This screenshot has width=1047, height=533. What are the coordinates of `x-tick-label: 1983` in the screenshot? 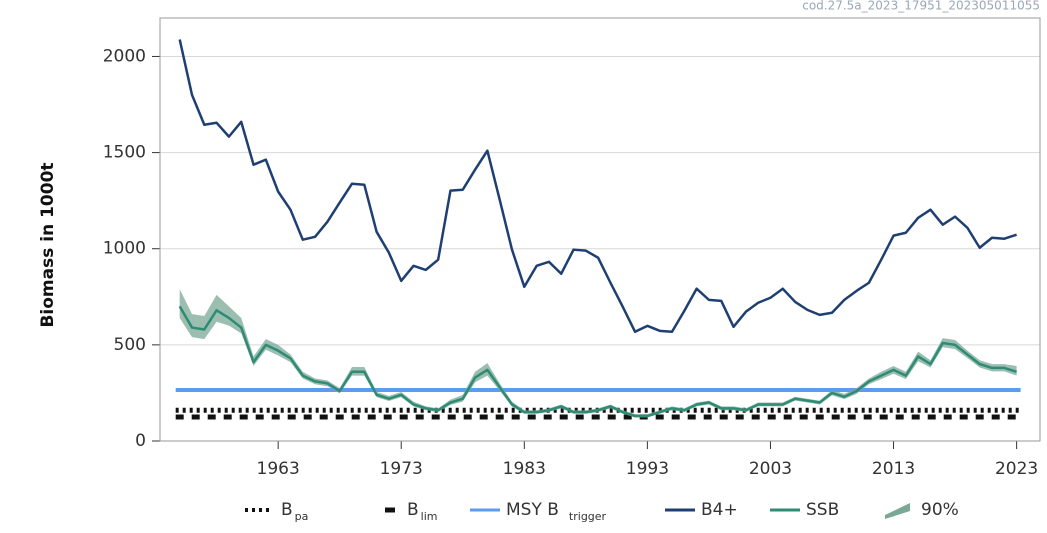 It's located at (524, 469).